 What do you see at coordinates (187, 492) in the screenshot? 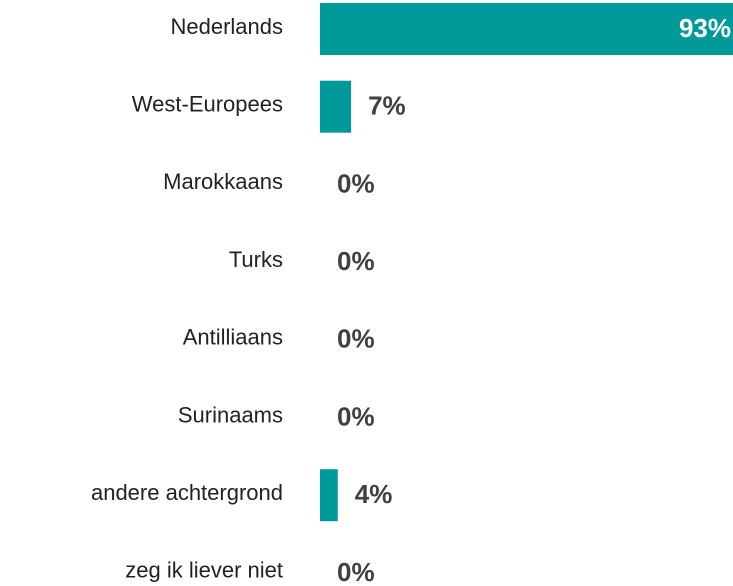
I see `category-label: andere achtergrond` at bounding box center [187, 492].